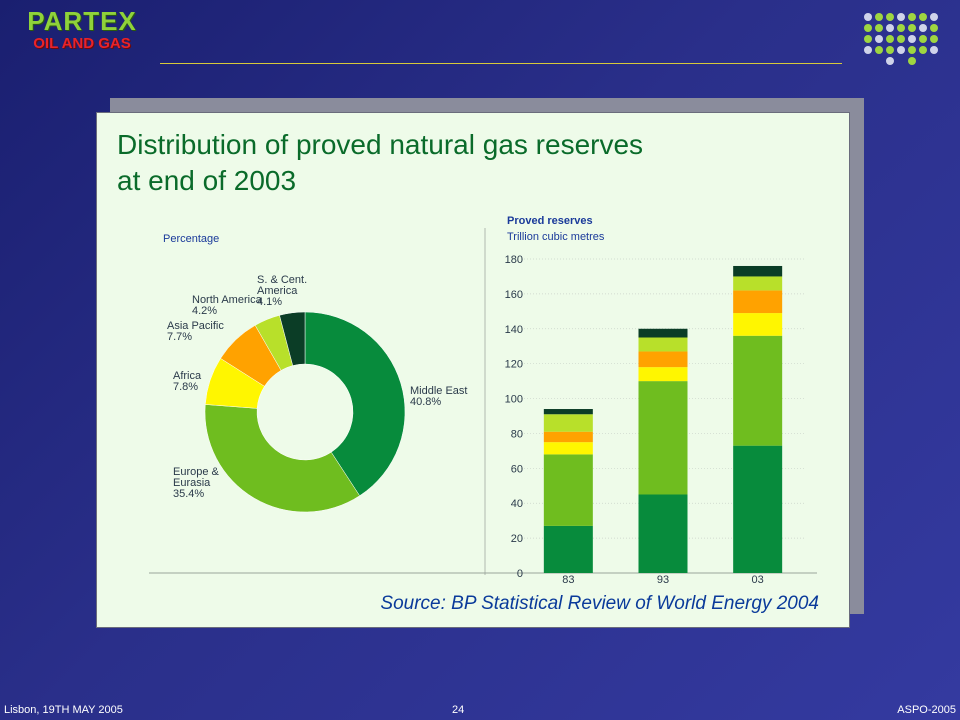  Describe the element at coordinates (514, 260) in the screenshot. I see `y-tick-label: 180` at that location.